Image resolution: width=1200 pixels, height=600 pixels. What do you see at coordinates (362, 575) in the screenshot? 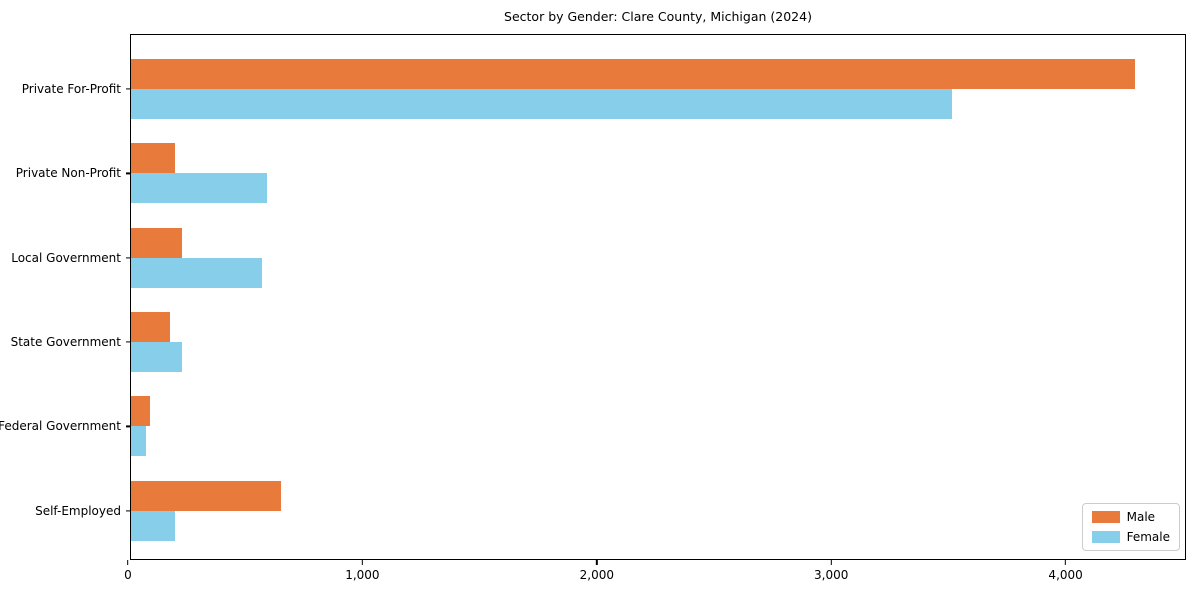
I see `x-tick-label: 1,000` at bounding box center [362, 575].